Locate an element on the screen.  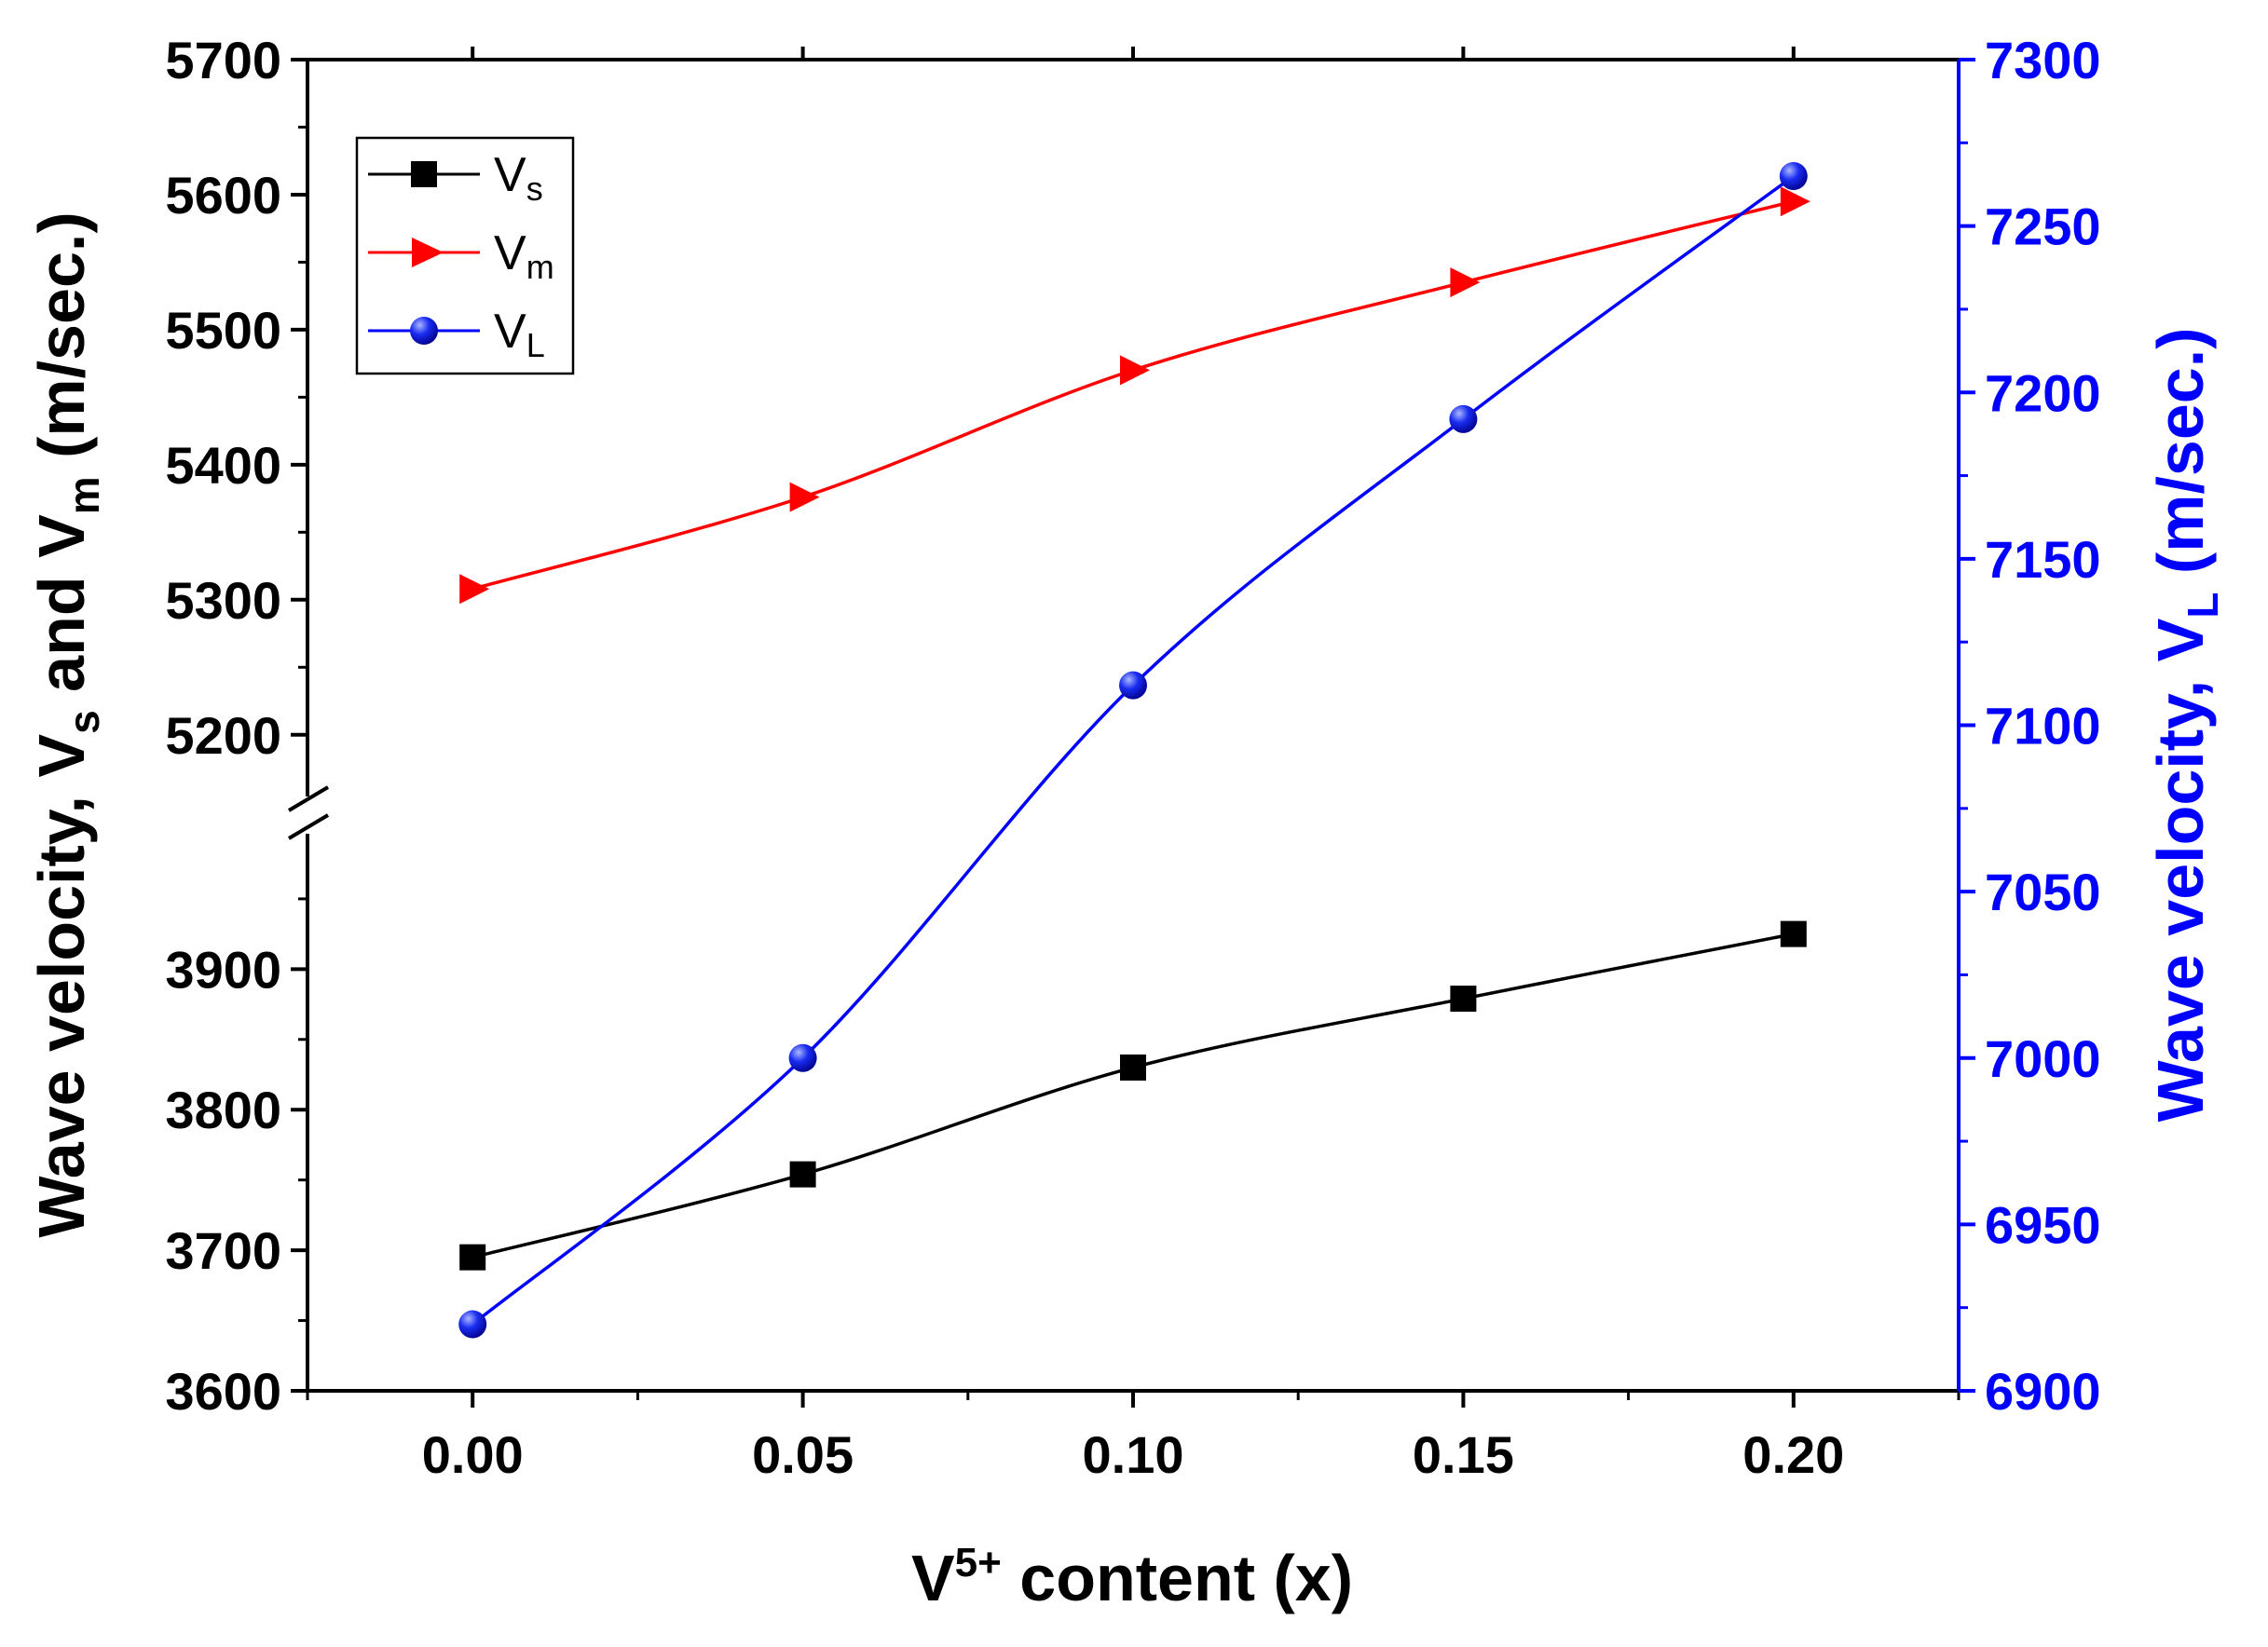
y-right-tick-label: 7150 is located at coordinates (2043, 560).